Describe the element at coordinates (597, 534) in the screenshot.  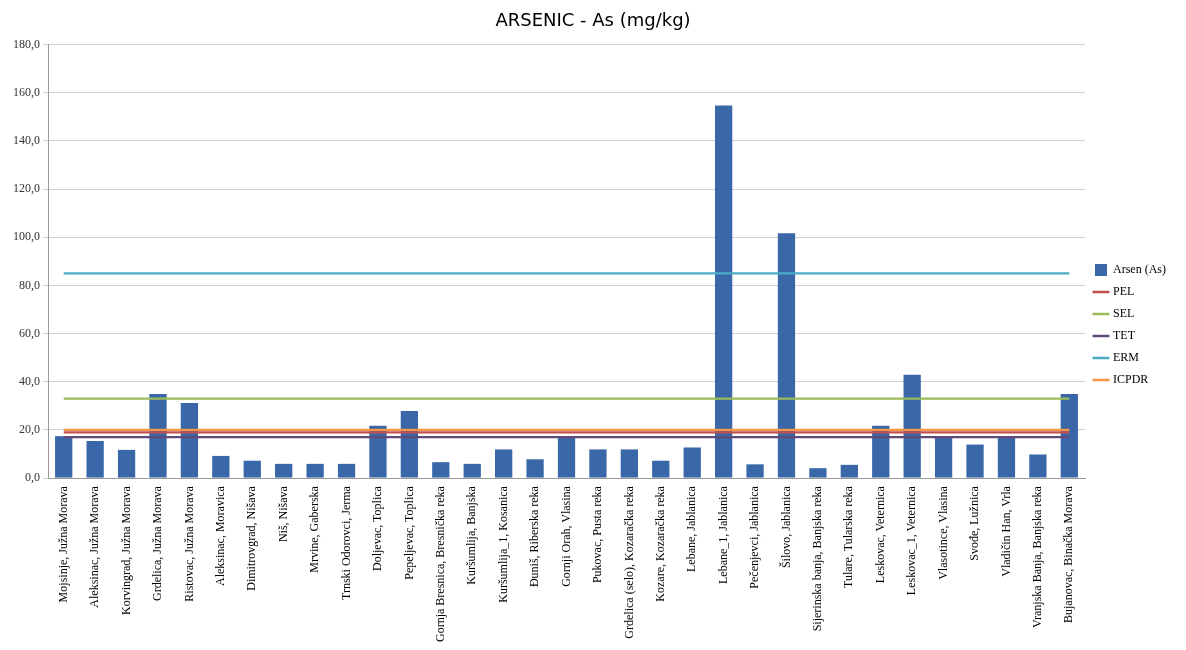
I see `x-tick-label: Pukovac, Pusta reka` at that location.